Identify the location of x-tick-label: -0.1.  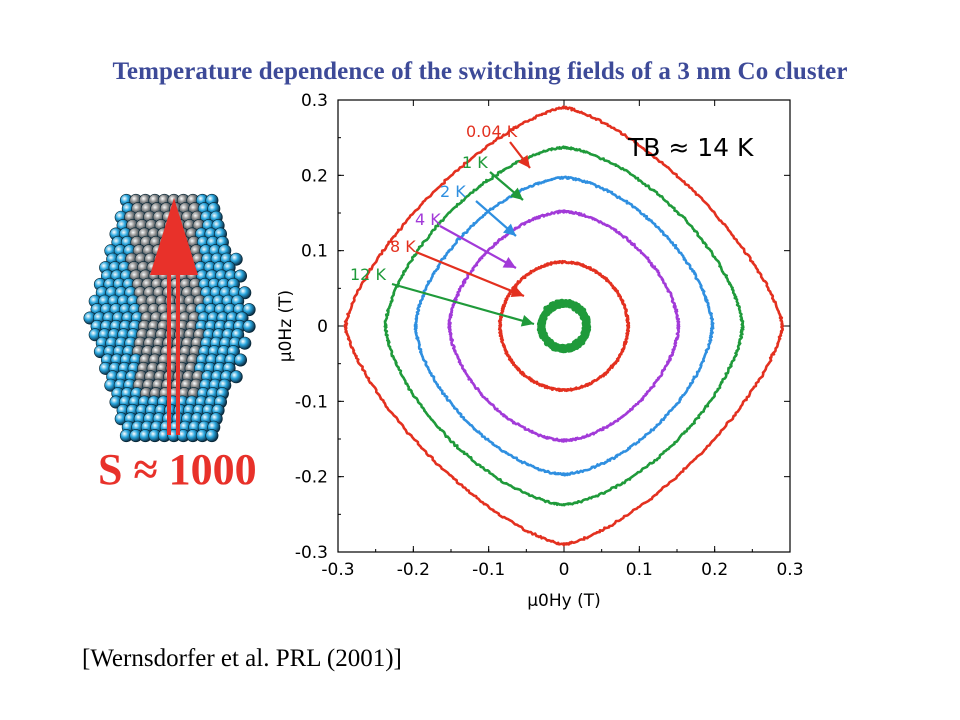
(488, 570).